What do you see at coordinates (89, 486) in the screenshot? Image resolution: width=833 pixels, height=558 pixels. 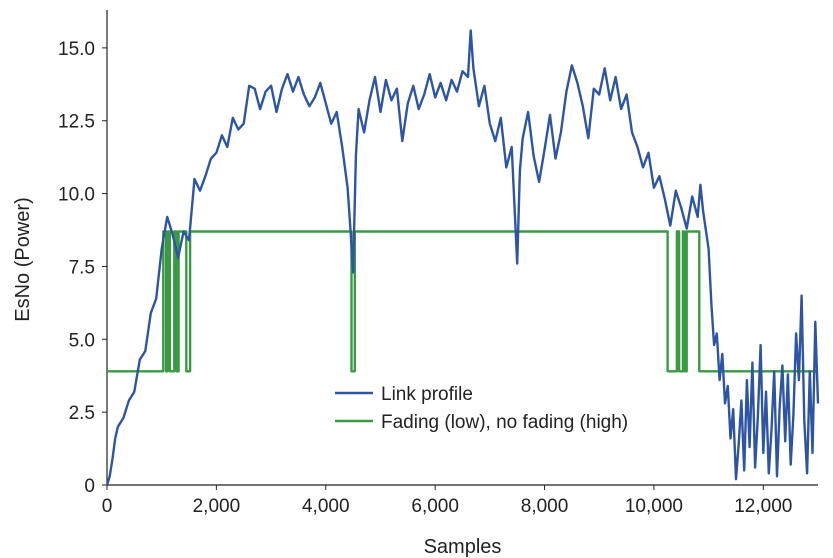 I see `y-tick-label: 0` at bounding box center [89, 486].